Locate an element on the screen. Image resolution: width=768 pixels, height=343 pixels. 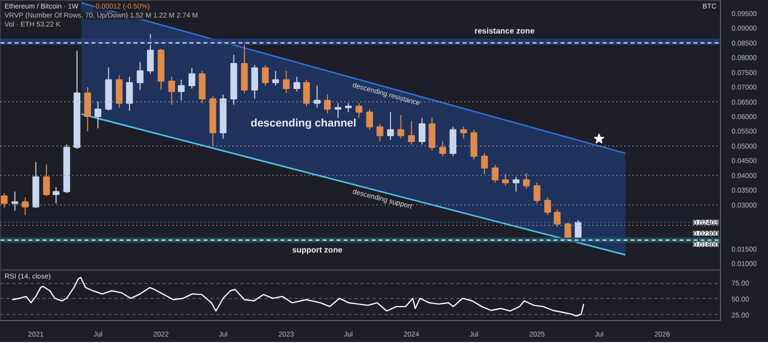
band-label: support zone is located at coordinates (317, 250).